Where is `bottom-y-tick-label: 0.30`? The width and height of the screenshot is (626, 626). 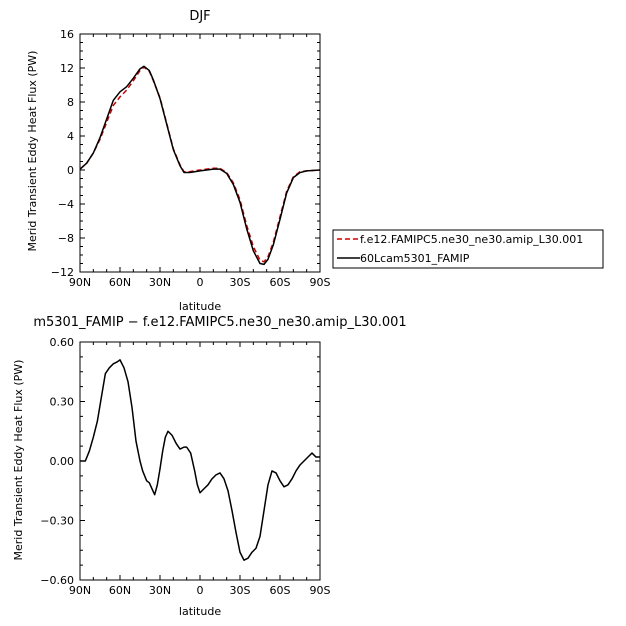 bottom-y-tick-label: 0.30 is located at coordinates (62, 402).